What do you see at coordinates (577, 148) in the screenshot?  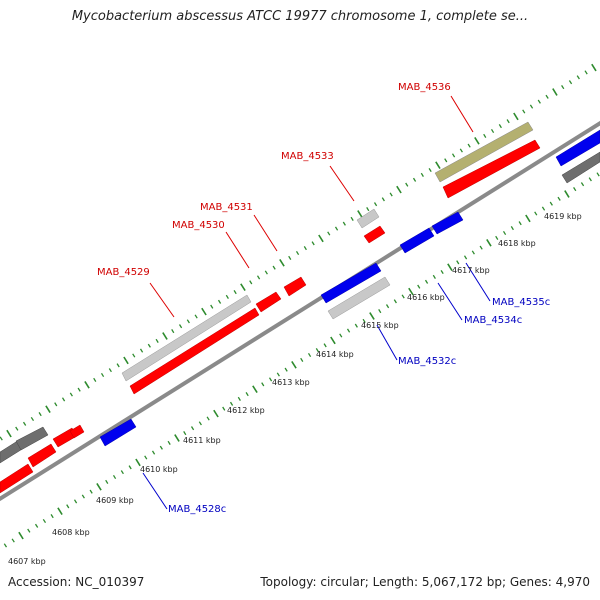 I see `gene-arrow-right-blue` at bounding box center [577, 148].